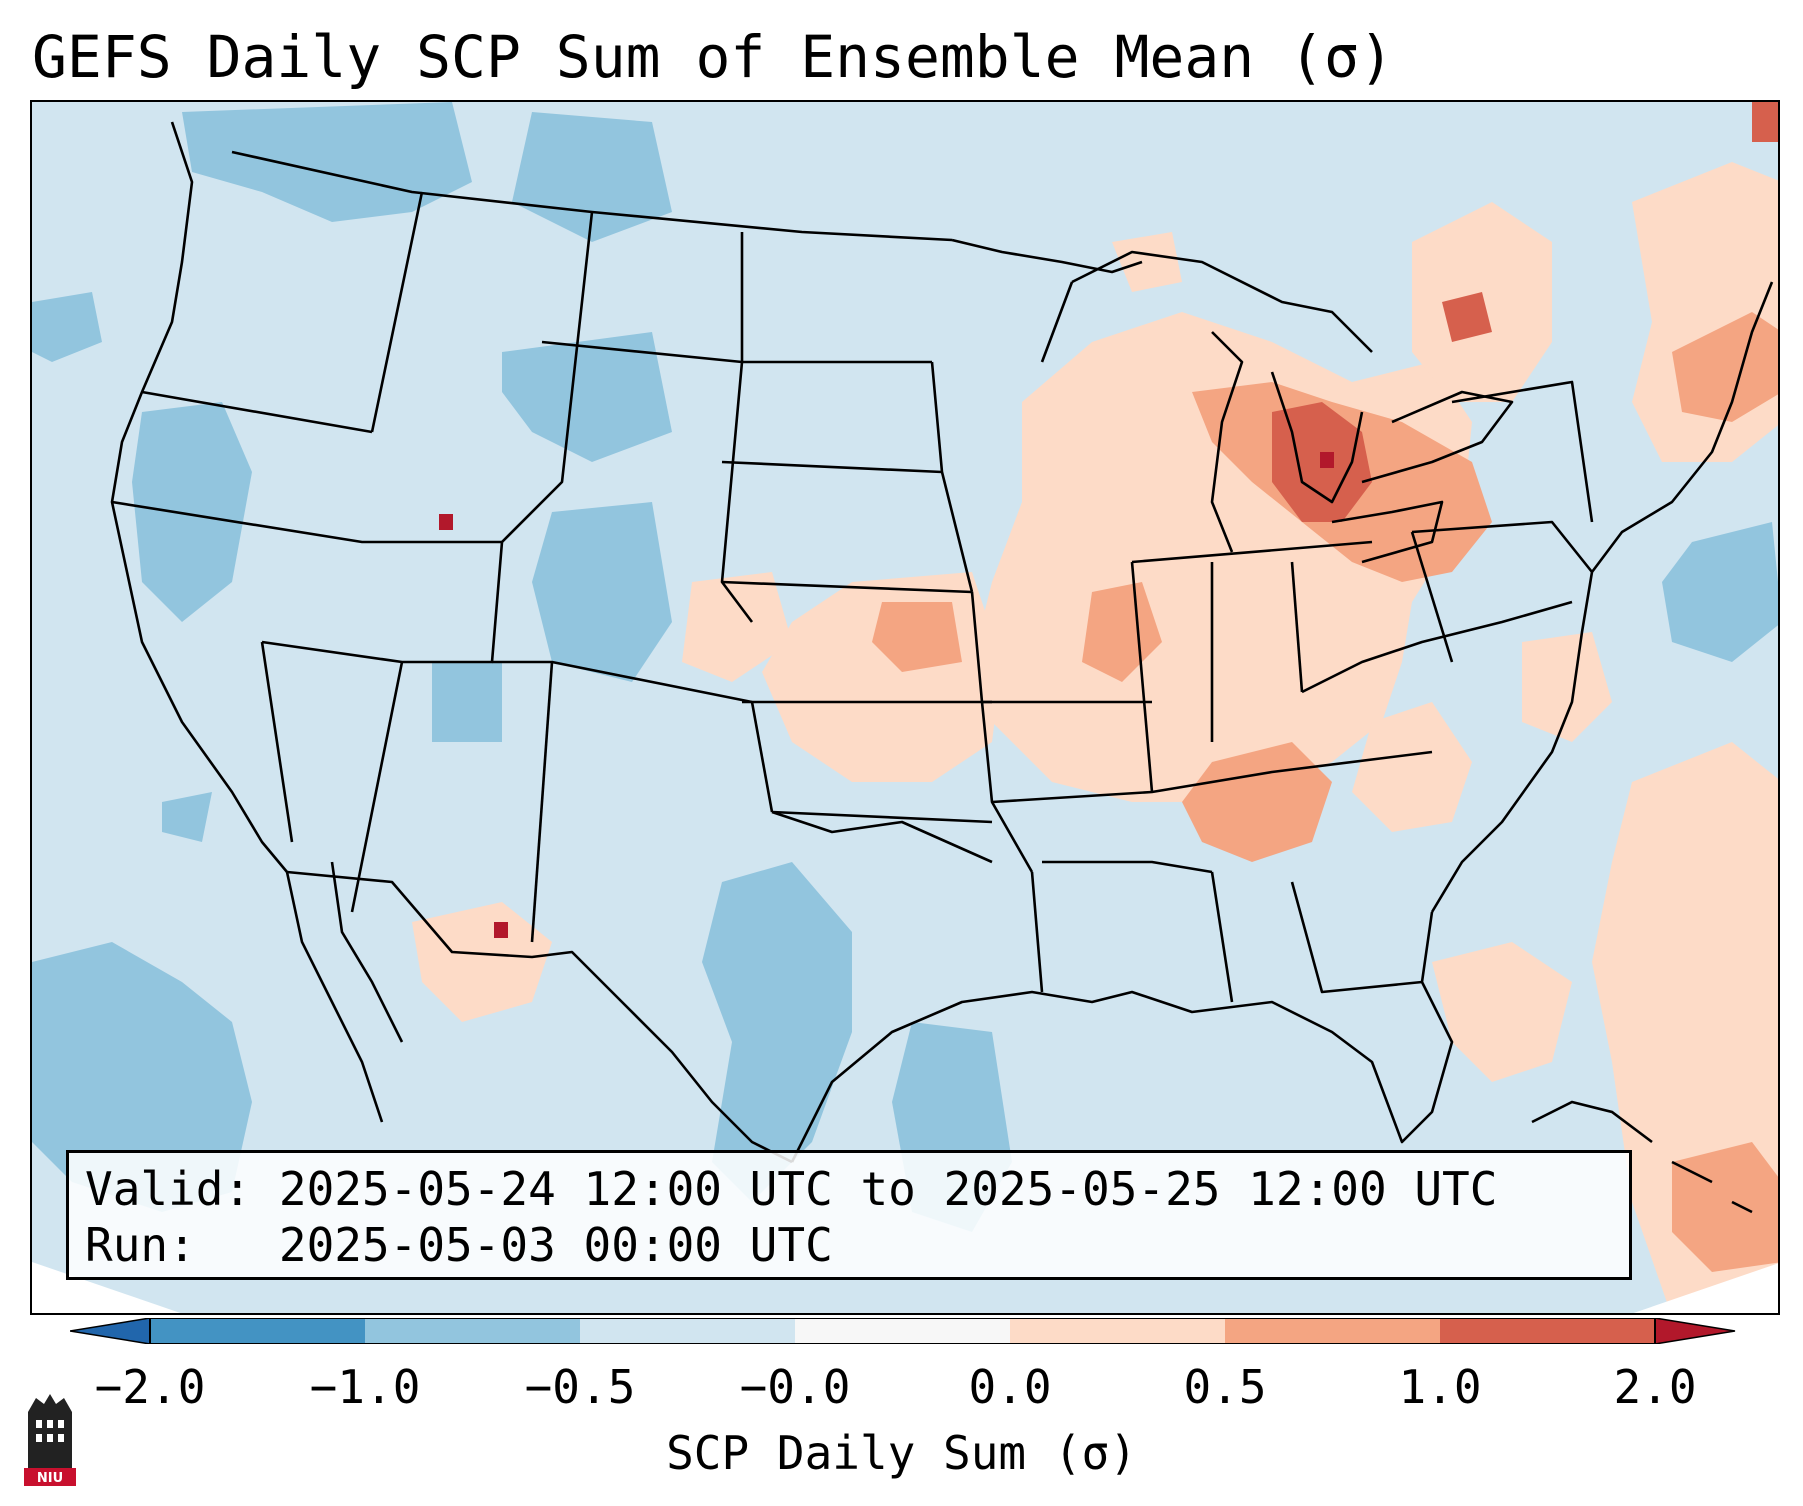 This screenshot has height=1506, width=1803. I want to click on baja-coastline, so click(344, 992).